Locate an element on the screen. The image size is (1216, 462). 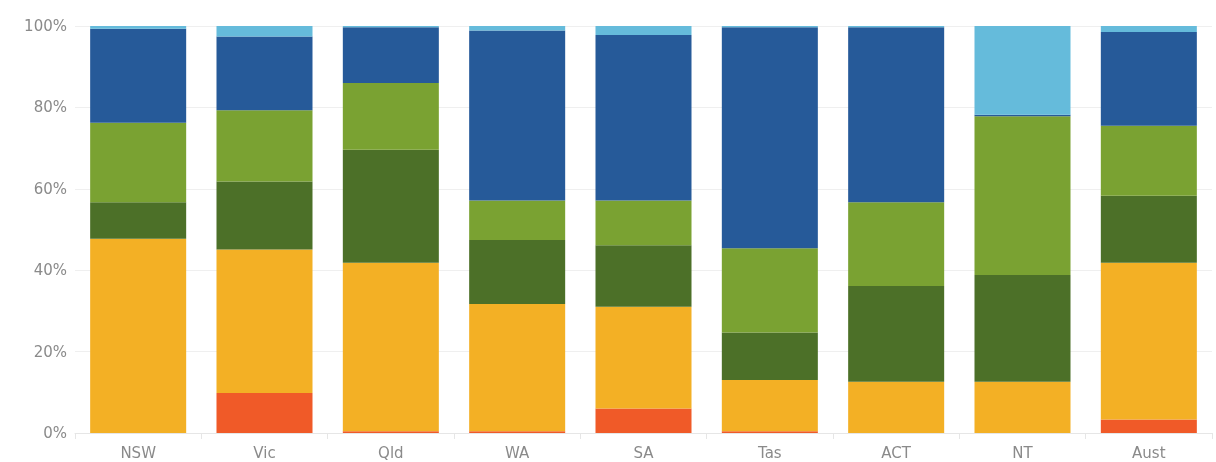
x-tick-label: Tas is located at coordinates (769, 452).